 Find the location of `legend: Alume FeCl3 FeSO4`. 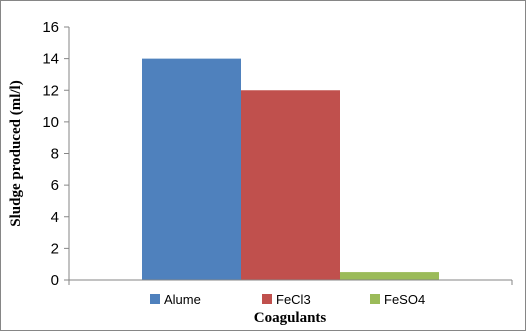

legend: Alume FeCl3 FeSO4 is located at coordinates (287, 299).